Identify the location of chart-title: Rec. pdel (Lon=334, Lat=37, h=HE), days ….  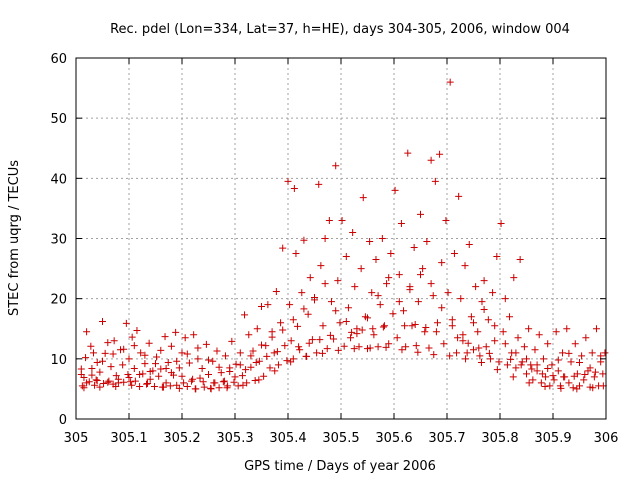
(340, 29).